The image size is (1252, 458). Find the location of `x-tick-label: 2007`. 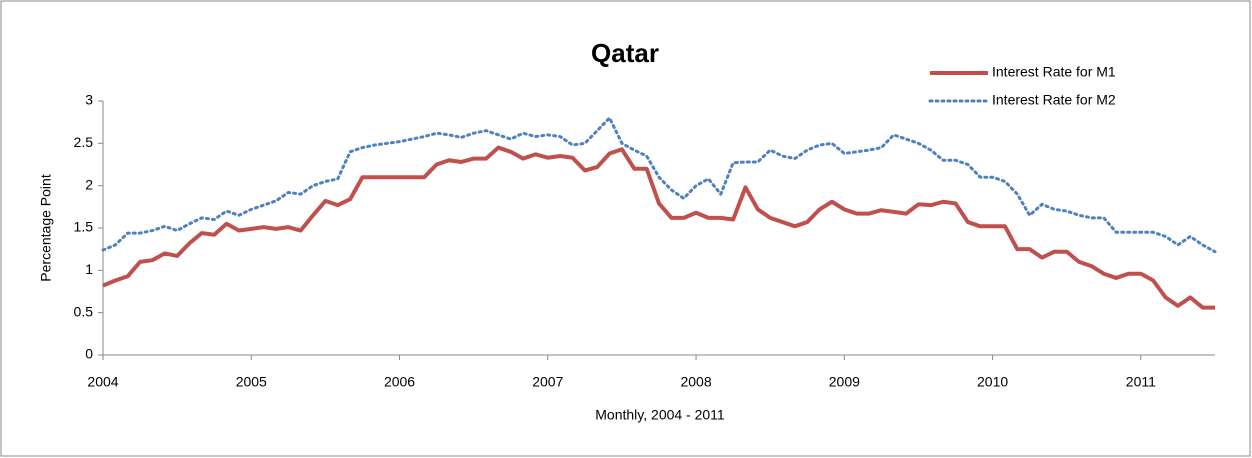

x-tick-label: 2007 is located at coordinates (547, 382).